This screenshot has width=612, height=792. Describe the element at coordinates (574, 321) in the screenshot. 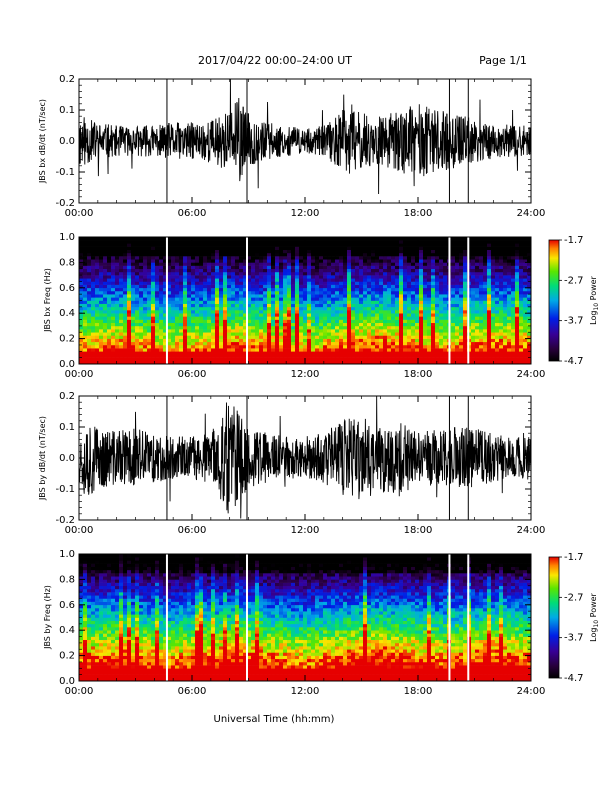

I see `bx-spectrogram-colorbar-tick-label: -3.7` at that location.